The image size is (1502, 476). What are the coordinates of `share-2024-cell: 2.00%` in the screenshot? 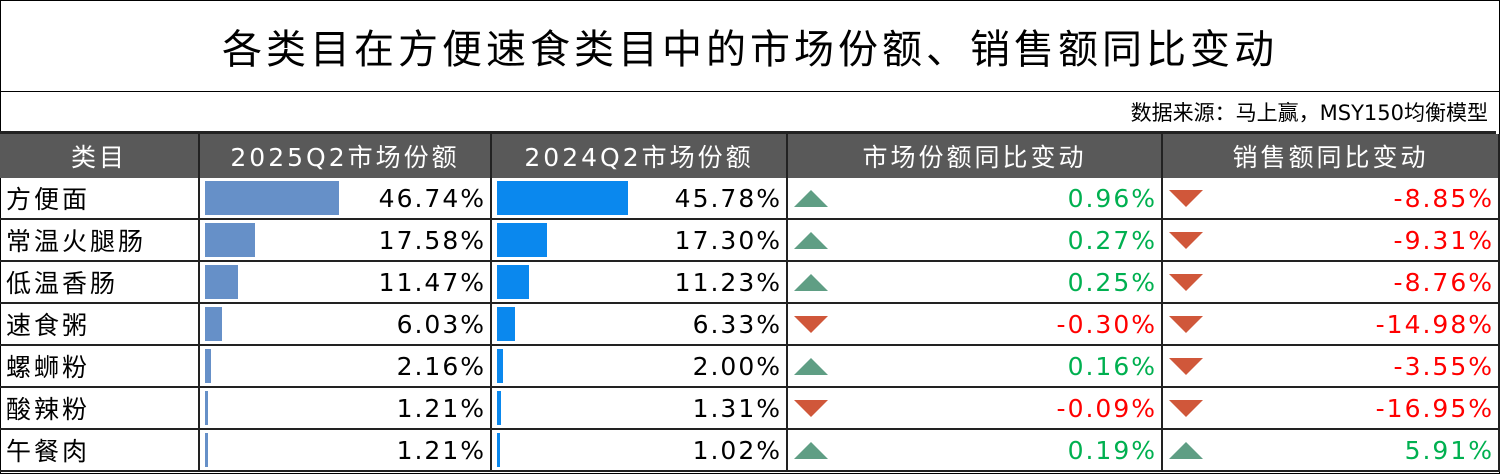 It's located at (640, 367).